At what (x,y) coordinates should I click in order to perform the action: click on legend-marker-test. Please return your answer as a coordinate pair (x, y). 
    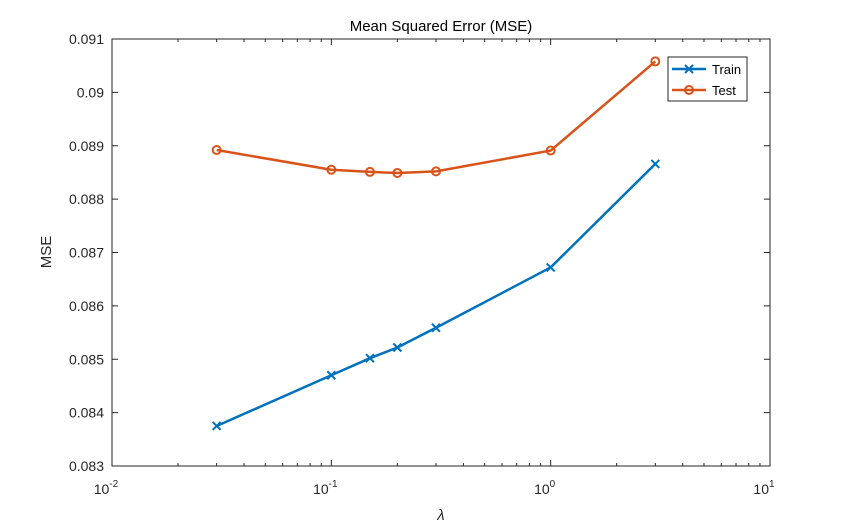
    Looking at the image, I should click on (689, 90).